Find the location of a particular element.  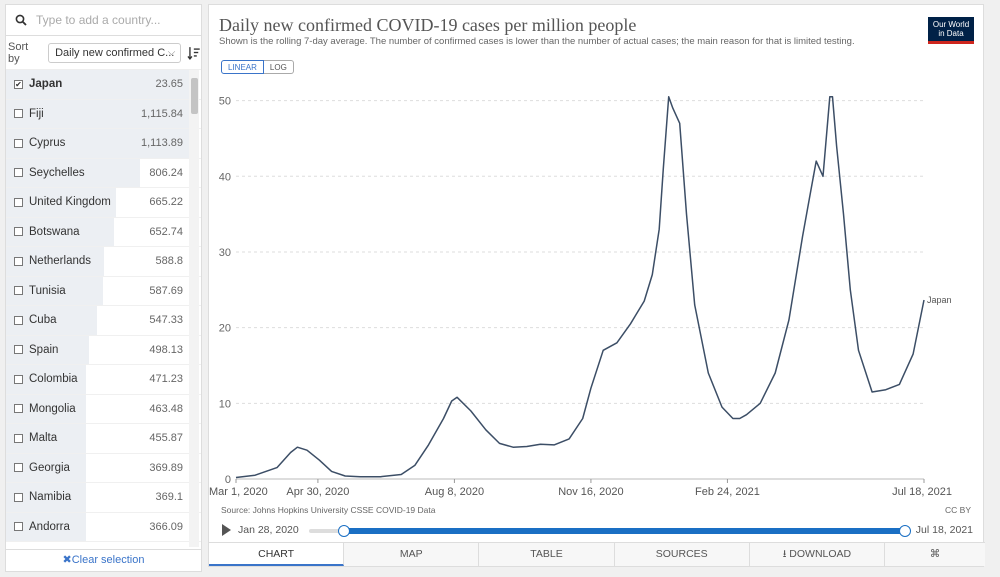

country-value: 1,115.84 is located at coordinates (161, 113).